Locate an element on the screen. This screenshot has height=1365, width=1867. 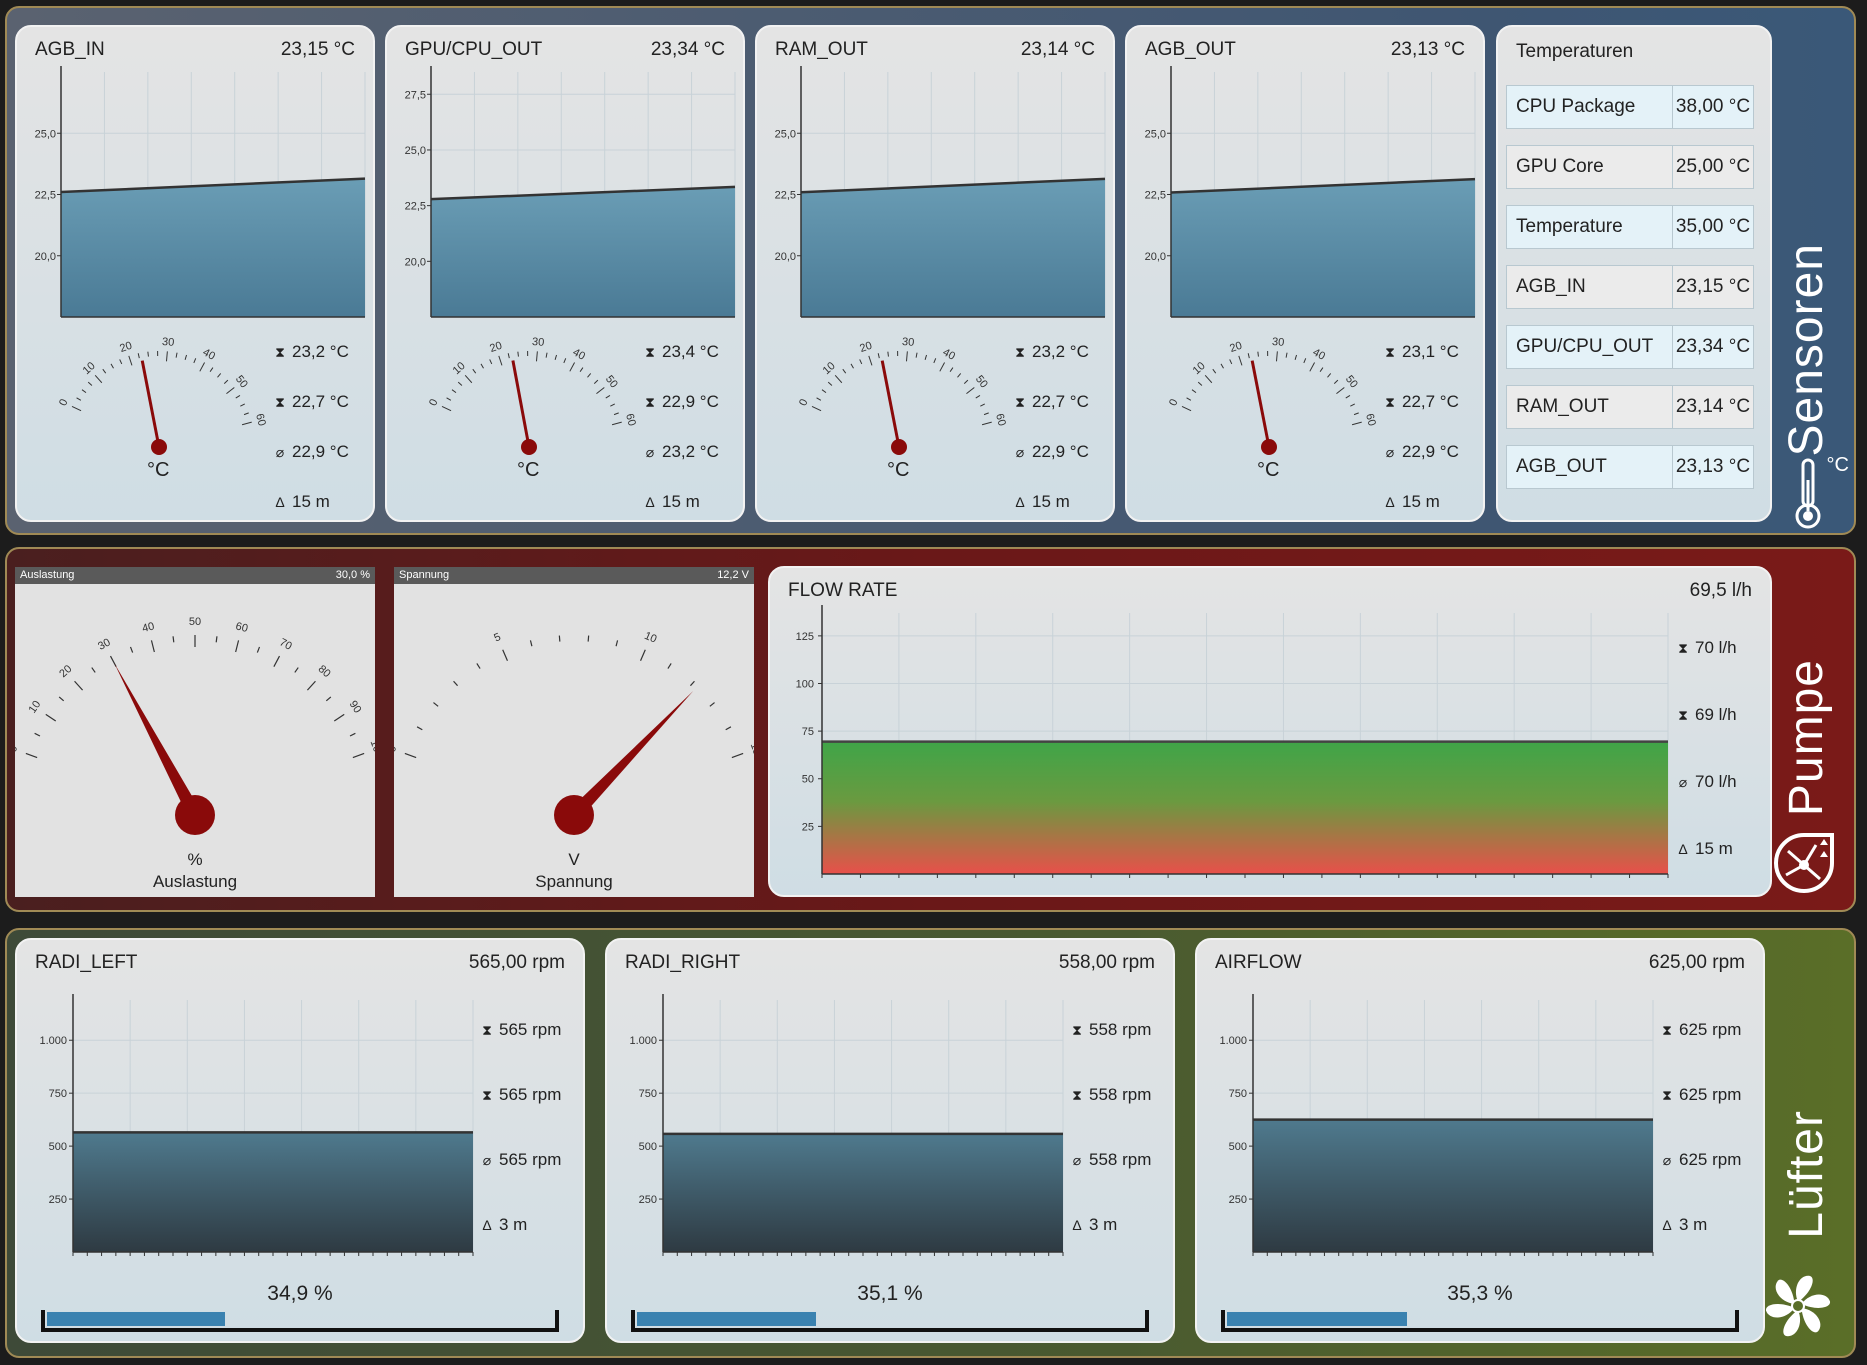
gauge-tick-label: 20 is located at coordinates (495, 347).